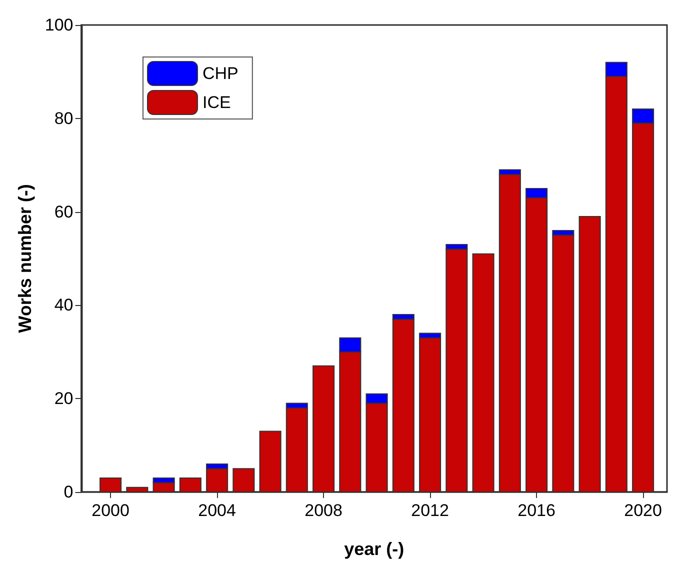 The width and height of the screenshot is (679, 571). What do you see at coordinates (643, 510) in the screenshot?
I see `x-tick-label: 2020` at bounding box center [643, 510].